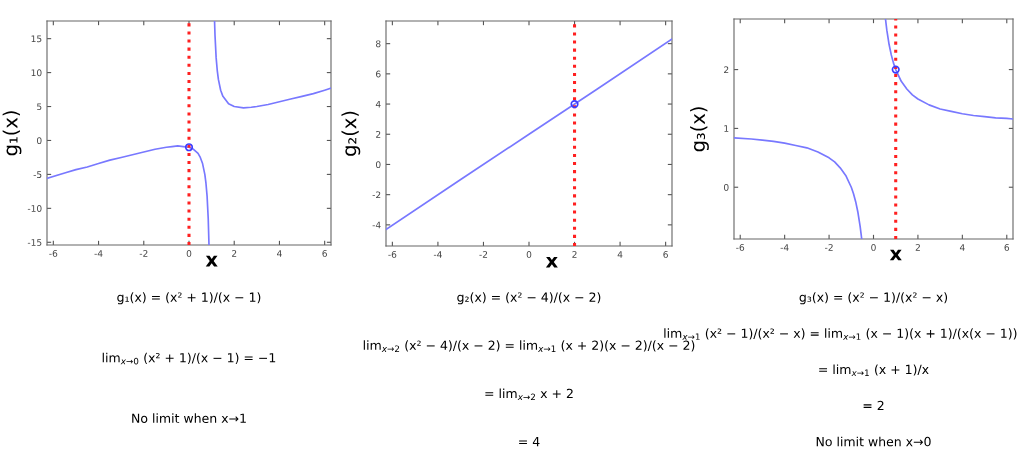  What do you see at coordinates (351, 133) in the screenshot?
I see `y-axis-title: g₂(x)` at bounding box center [351, 133].